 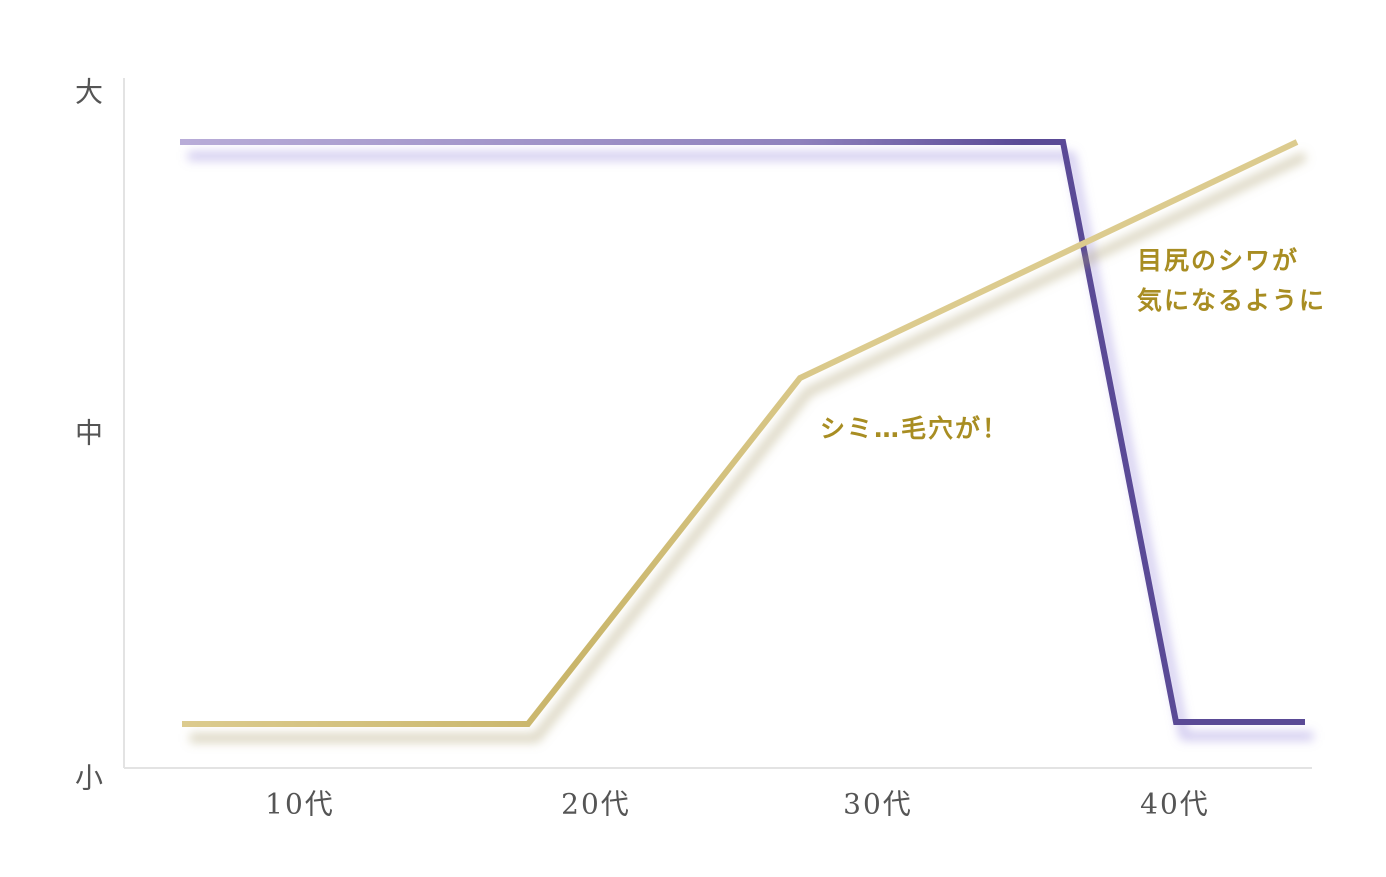 I want to click on x-tick-label: 10代, so click(x=300, y=804).